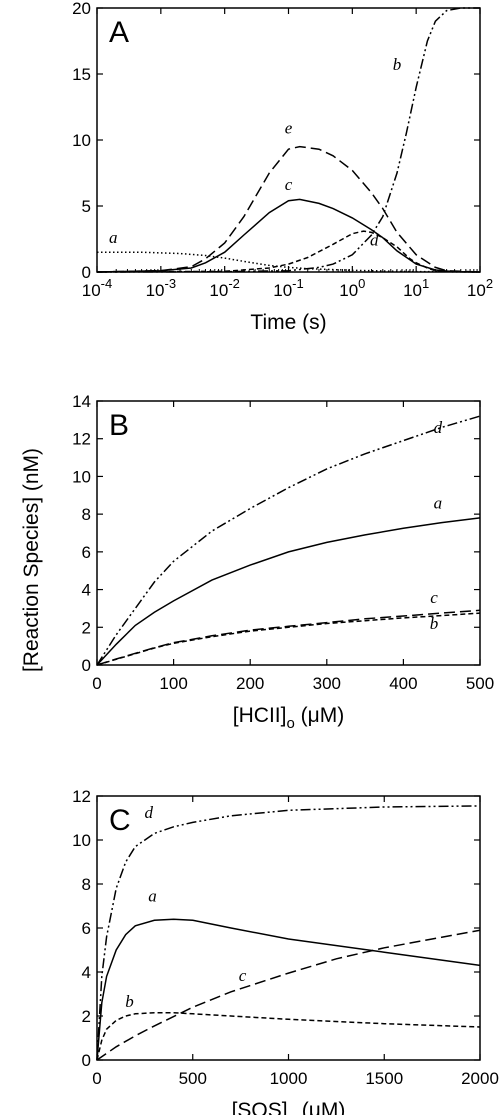  I want to click on series-d-line, so click(288, 251).